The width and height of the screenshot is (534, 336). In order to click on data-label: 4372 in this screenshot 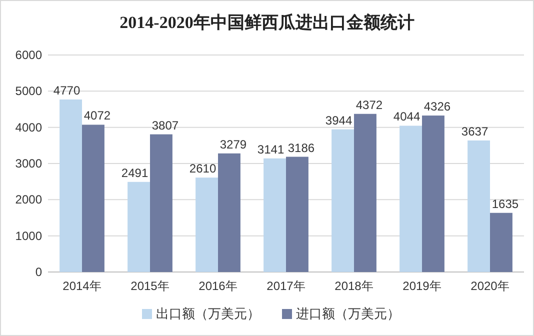, I will do `click(369, 105)`.